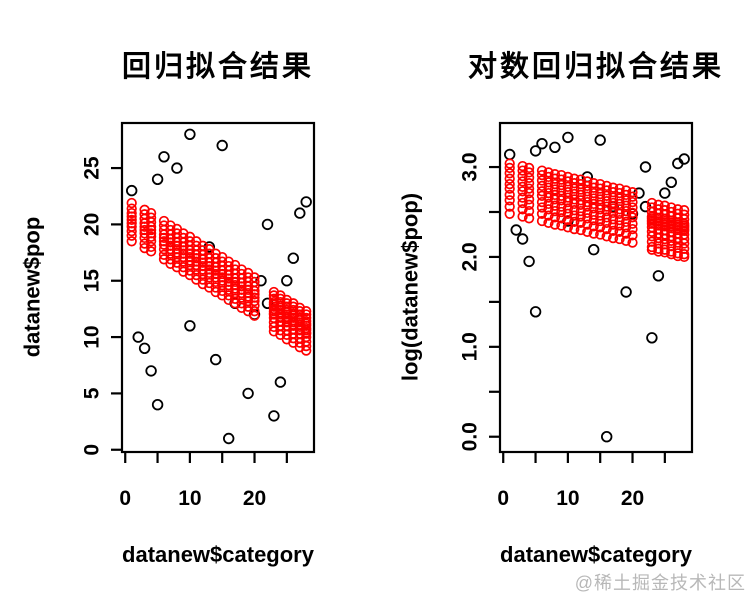 The image size is (756, 606). What do you see at coordinates (410, 287) in the screenshot?
I see `y-axis-label: log(datanew$pop)` at bounding box center [410, 287].